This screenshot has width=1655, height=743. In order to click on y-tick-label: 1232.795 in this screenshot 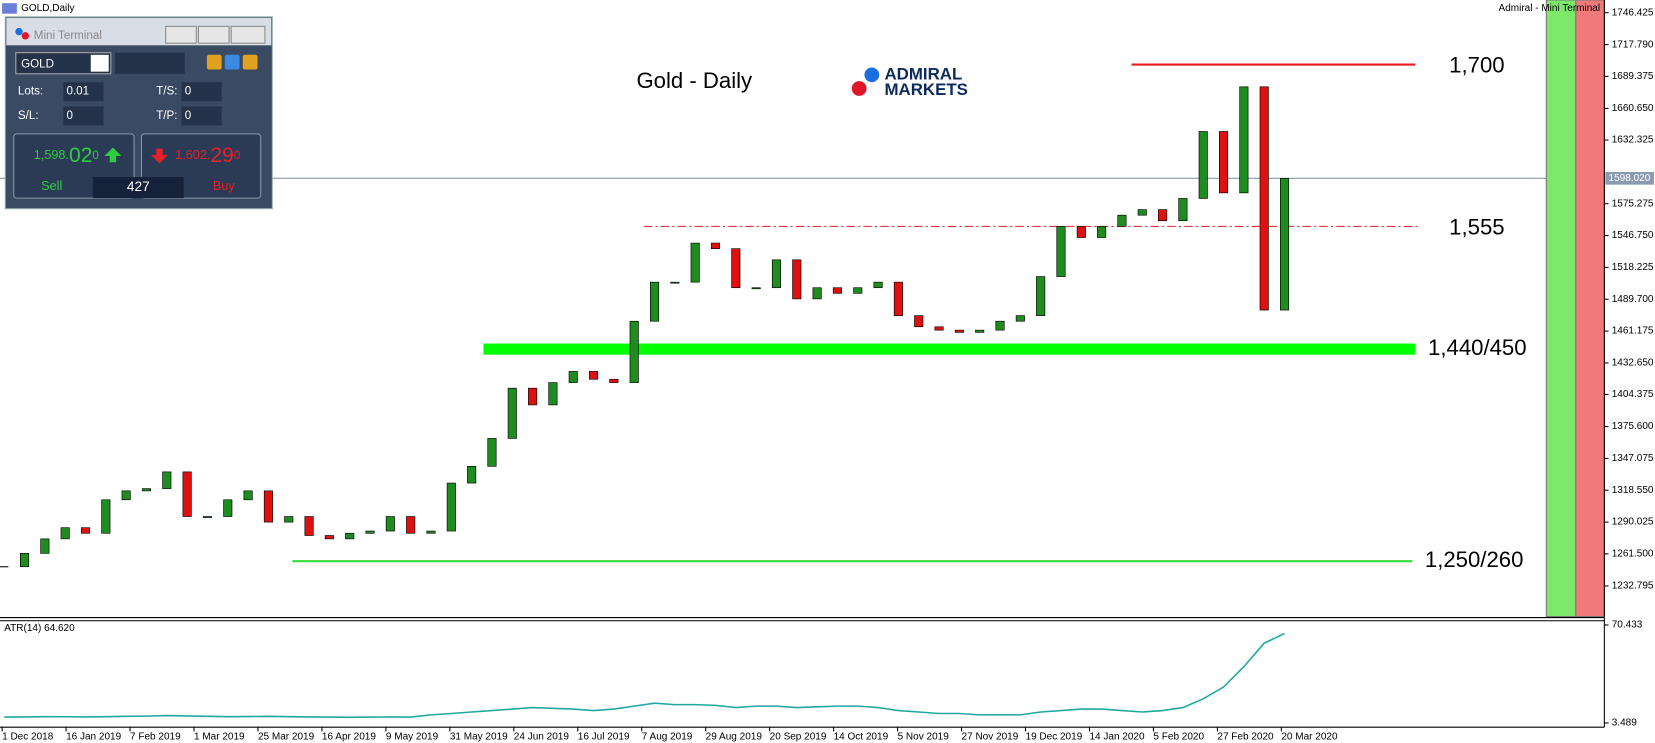, I will do `click(1633, 586)`.